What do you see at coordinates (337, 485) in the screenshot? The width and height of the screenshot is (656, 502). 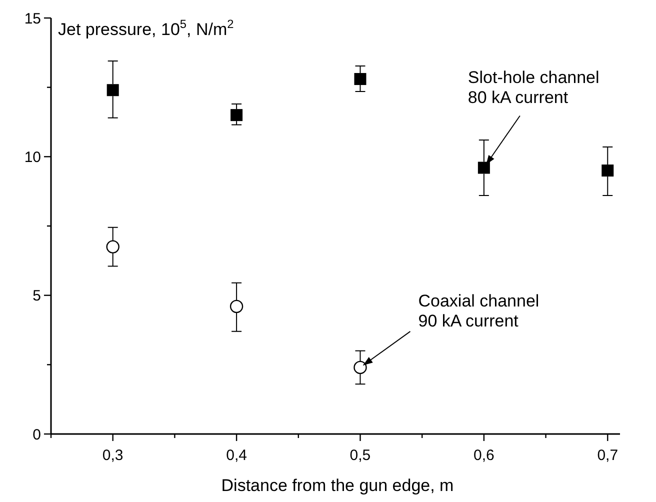 I see `x-axis-title: Distance from the gun edge, m` at bounding box center [337, 485].